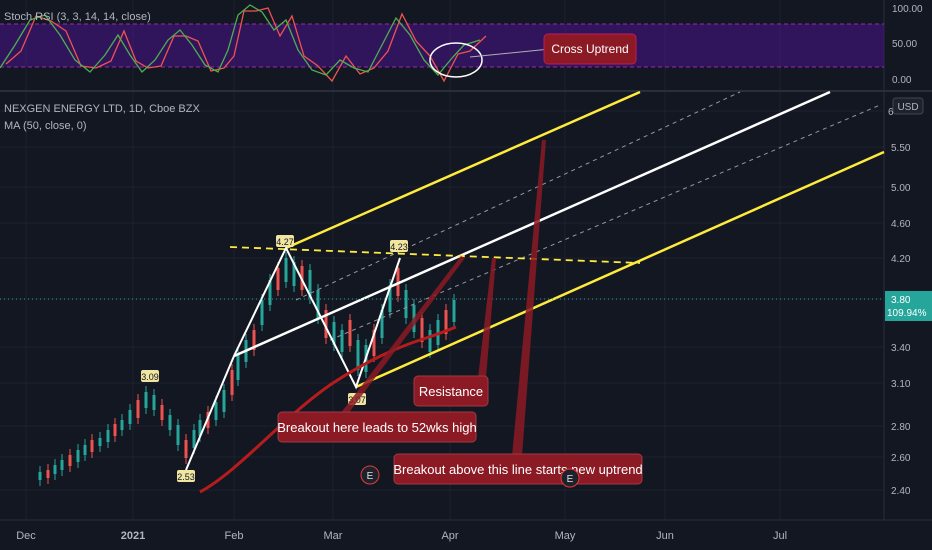 This screenshot has height=550, width=932. I want to click on stoch-d-line, so click(246, 45).